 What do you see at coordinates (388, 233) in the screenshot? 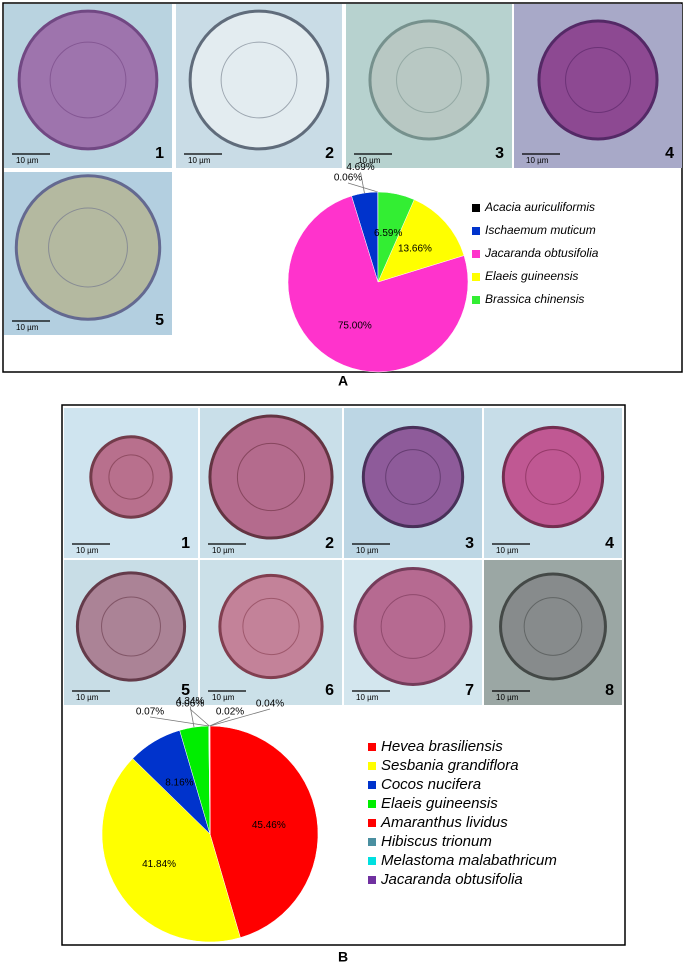
I see `value-label: 6.59%` at bounding box center [388, 233].